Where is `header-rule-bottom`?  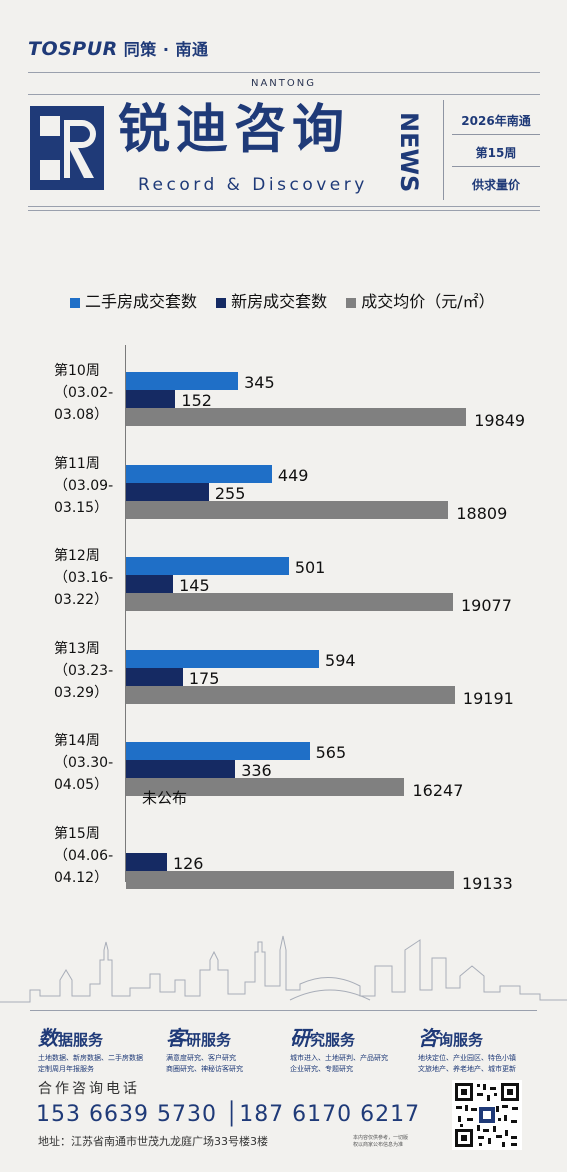
header-rule-bottom is located at coordinates (284, 206).